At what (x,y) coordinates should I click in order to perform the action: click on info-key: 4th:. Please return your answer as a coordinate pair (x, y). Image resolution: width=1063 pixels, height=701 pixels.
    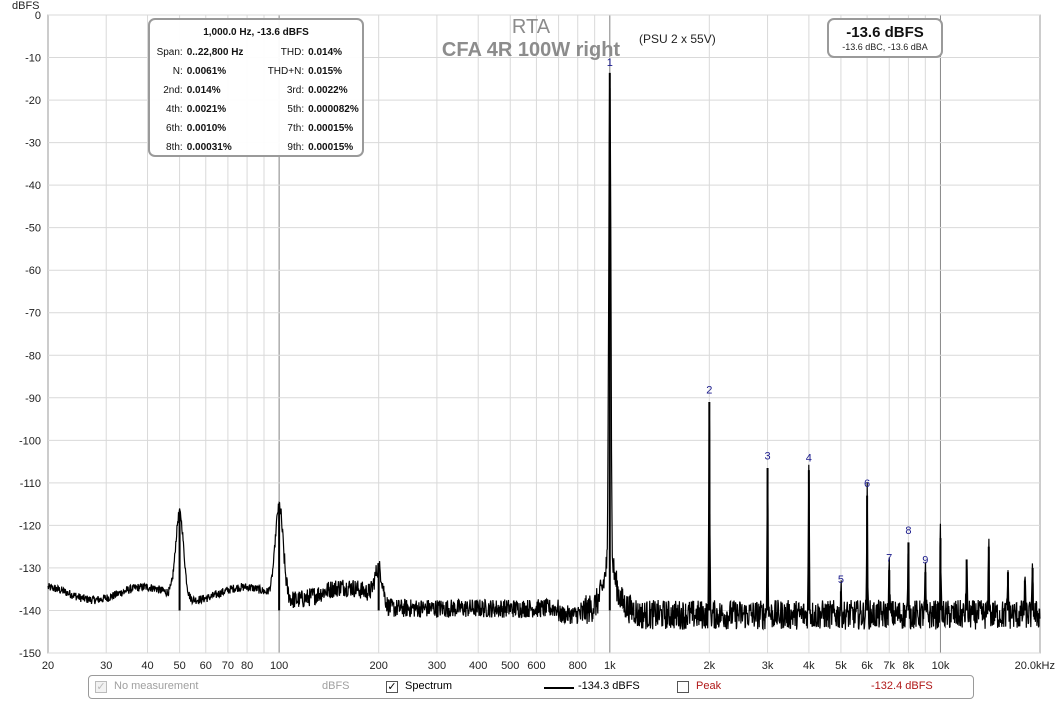
    Looking at the image, I should click on (174, 109).